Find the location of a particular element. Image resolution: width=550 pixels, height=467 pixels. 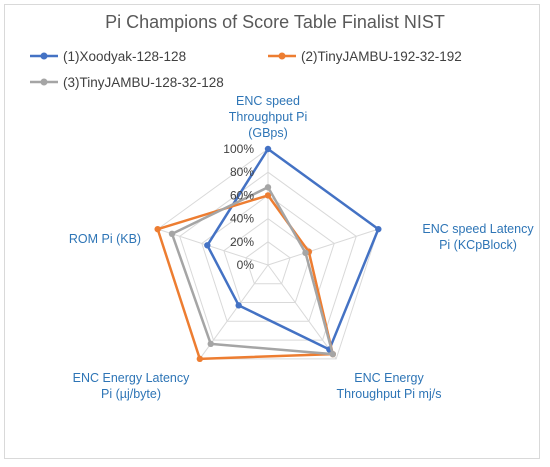

axis-label-1-line-2: Throughput Pi is located at coordinates (268, 117).